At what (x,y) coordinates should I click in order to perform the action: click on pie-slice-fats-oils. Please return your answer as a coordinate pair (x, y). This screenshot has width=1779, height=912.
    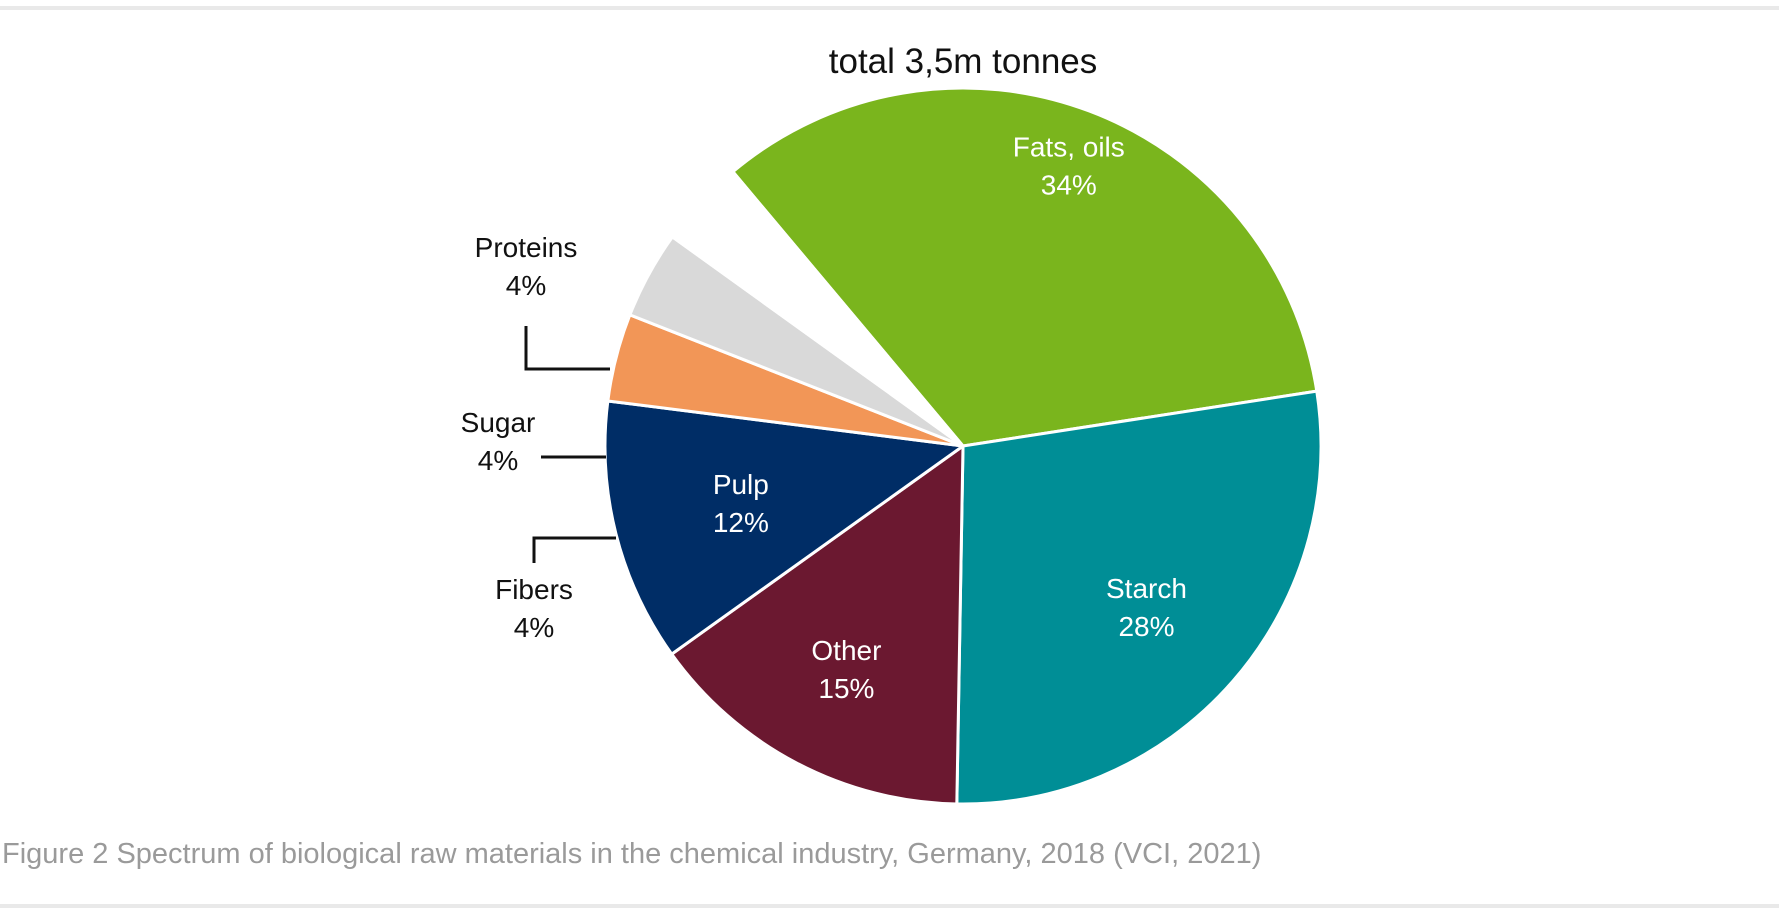
    Looking at the image, I should click on (1025, 267).